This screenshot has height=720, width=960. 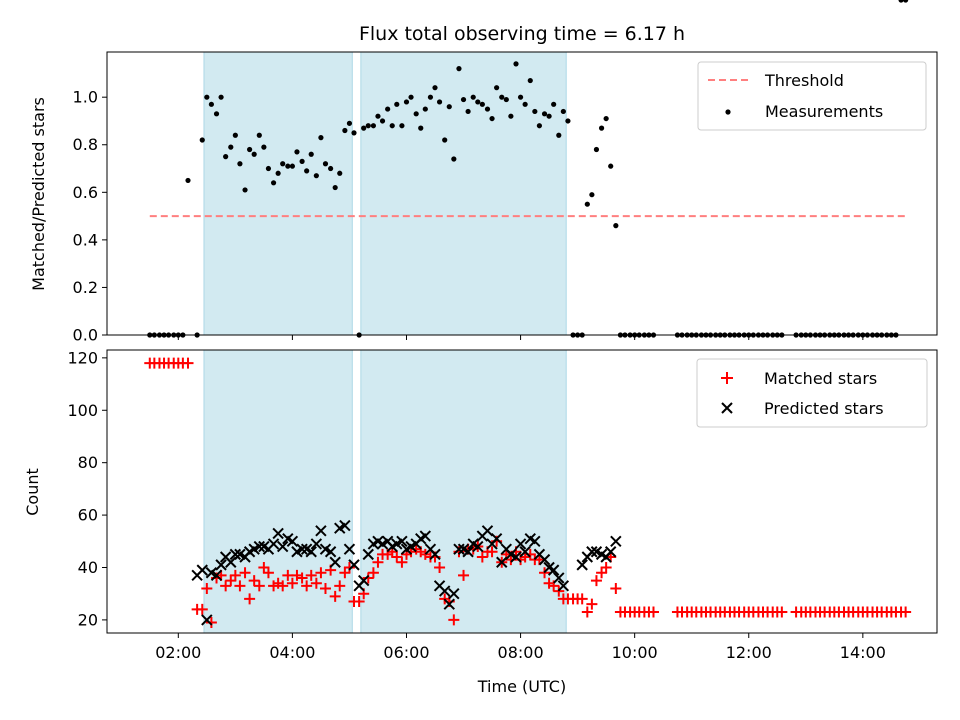 I want to click on ratio-legend: Threshold Measurements, so click(x=812, y=96).